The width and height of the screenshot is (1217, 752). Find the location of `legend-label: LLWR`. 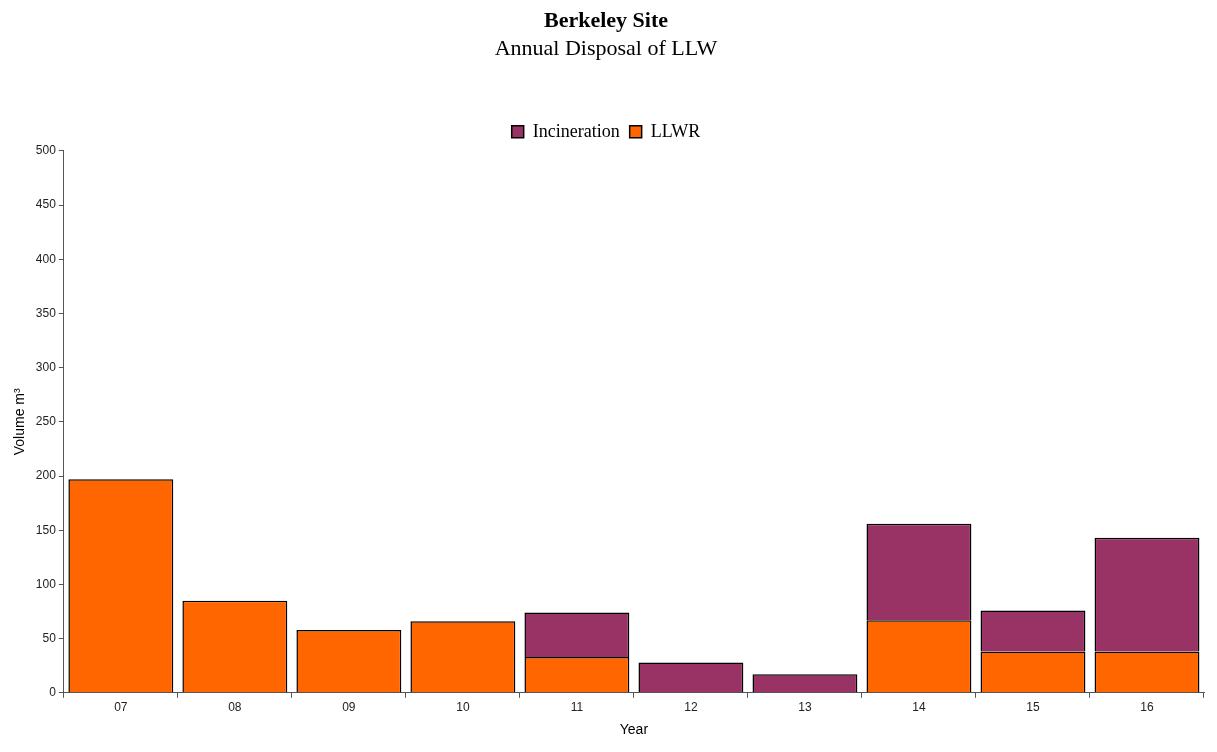

legend-label: LLWR is located at coordinates (675, 130).